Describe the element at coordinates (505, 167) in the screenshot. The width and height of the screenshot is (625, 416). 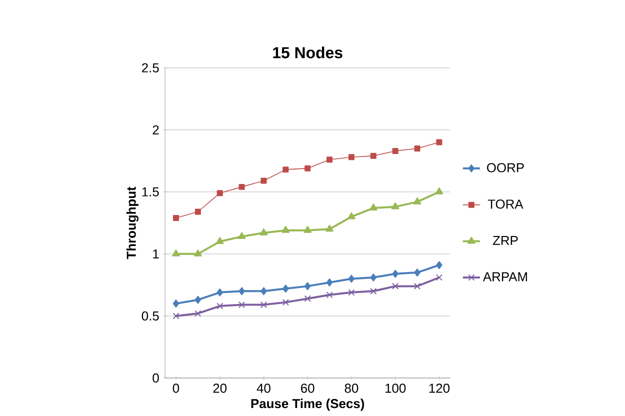
I see `legend-label: OORP` at that location.